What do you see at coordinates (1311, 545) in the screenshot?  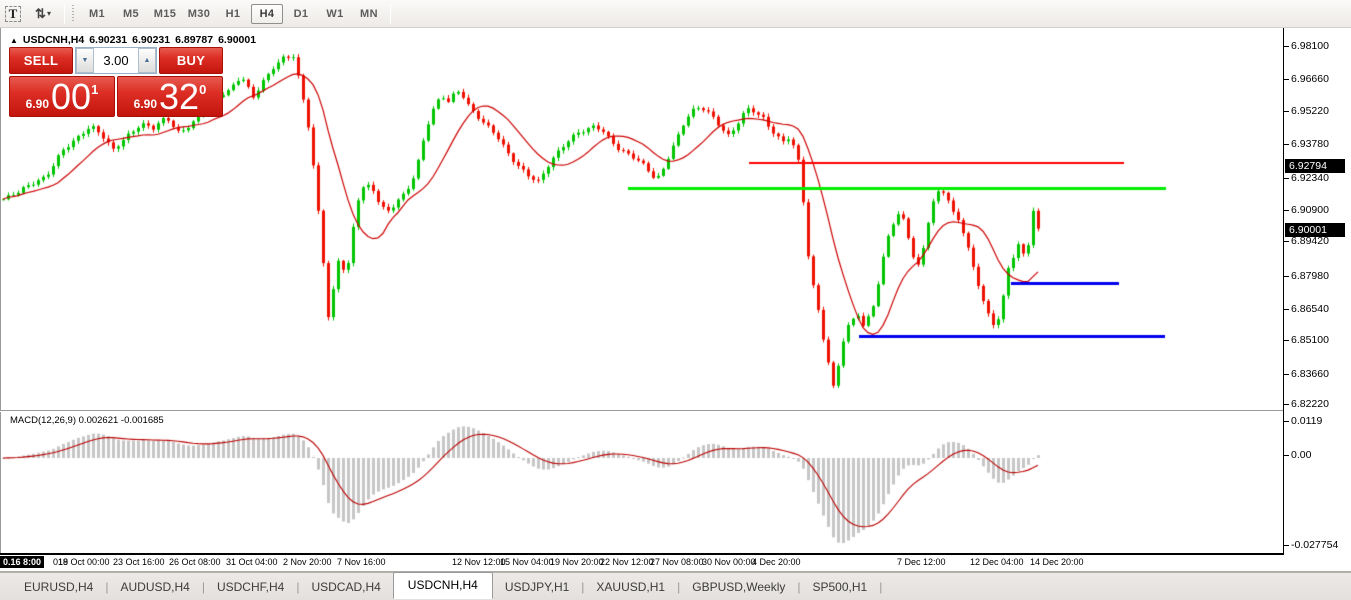 I see `macd-axis-label: -0.027754` at bounding box center [1311, 545].